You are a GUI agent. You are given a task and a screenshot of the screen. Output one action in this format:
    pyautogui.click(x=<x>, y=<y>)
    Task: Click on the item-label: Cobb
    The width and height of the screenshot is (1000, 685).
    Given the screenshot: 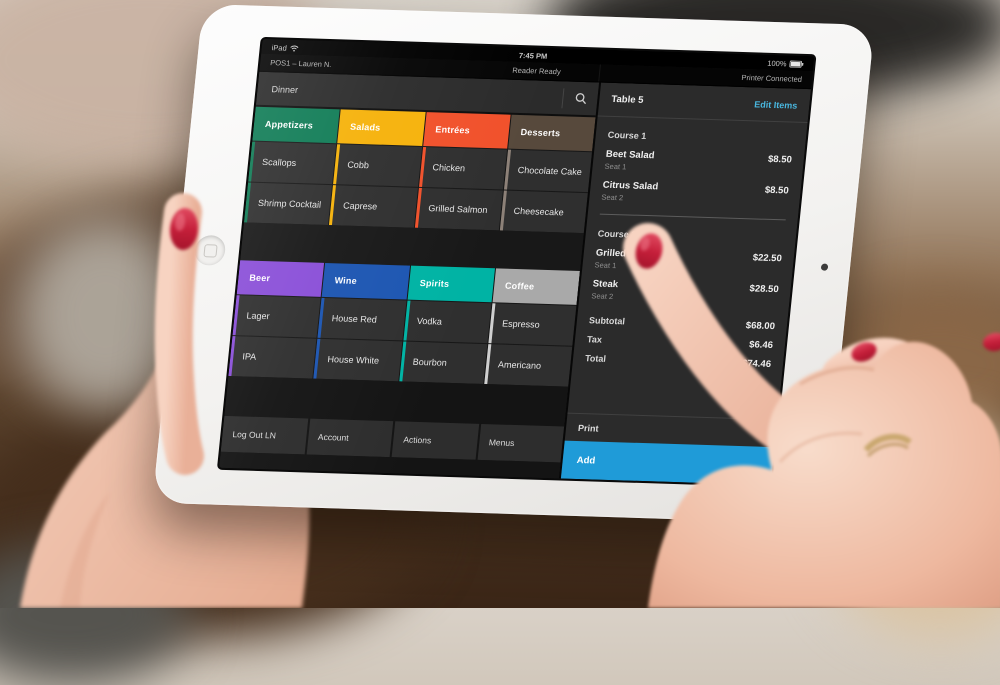 What is the action you would take?
    pyautogui.click(x=358, y=165)
    